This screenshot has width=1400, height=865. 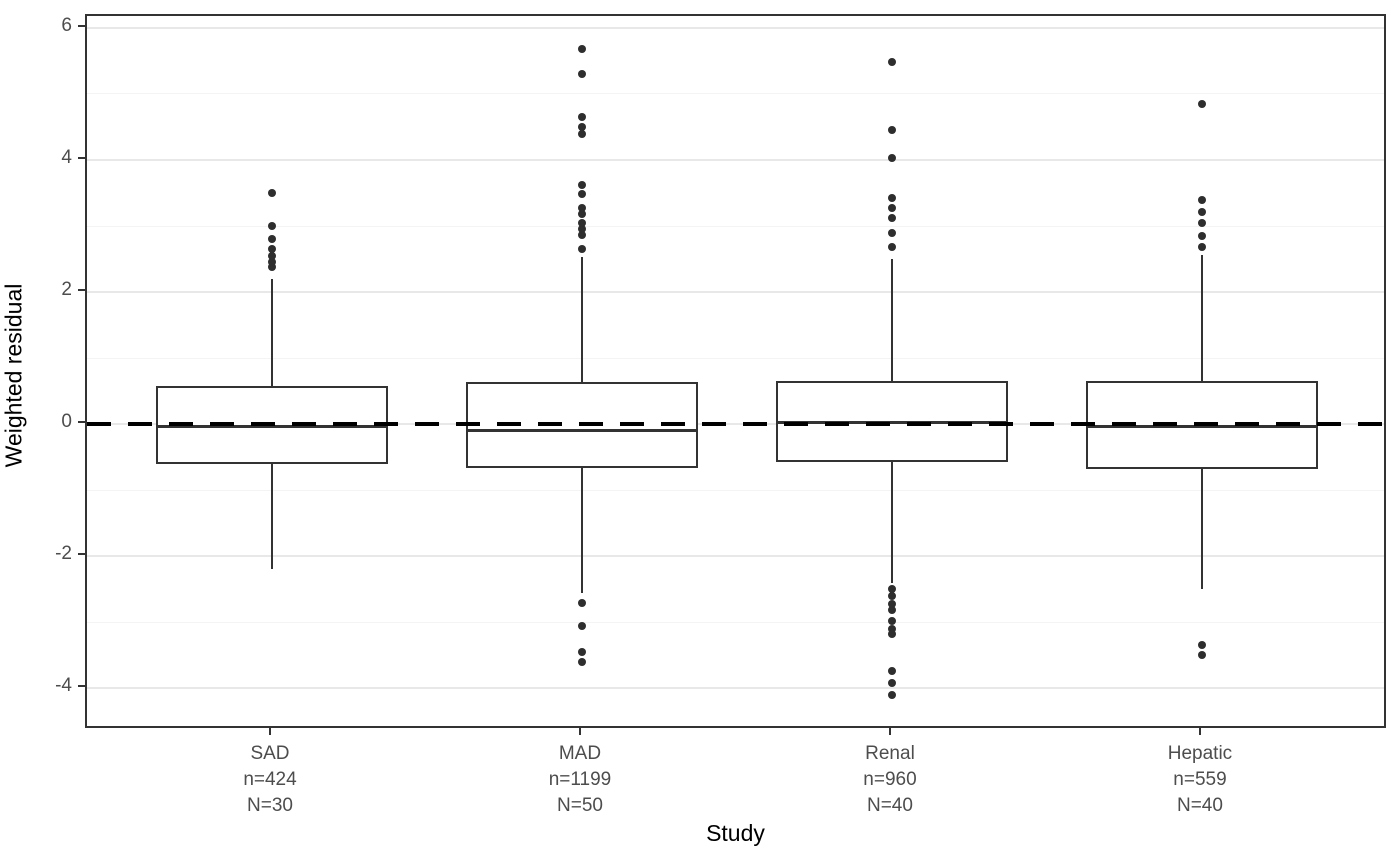 What do you see at coordinates (13, 375) in the screenshot?
I see `y-axis-title: Weighted residual` at bounding box center [13, 375].